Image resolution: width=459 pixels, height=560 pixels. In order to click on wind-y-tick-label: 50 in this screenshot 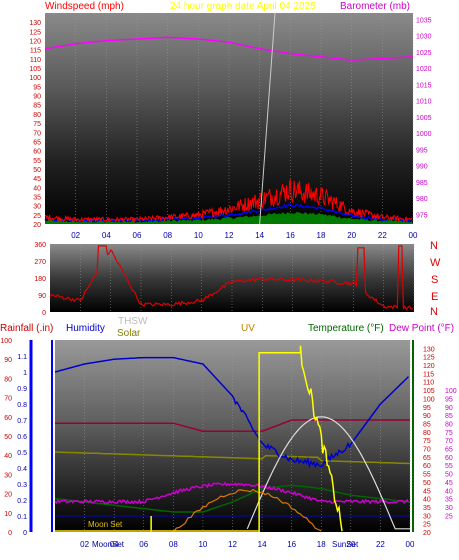, I will do `click(37, 170)`.